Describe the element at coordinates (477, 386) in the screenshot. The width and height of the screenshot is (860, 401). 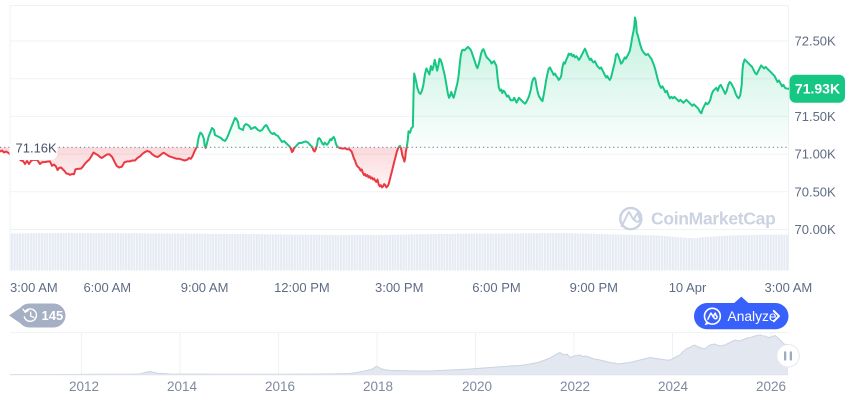
I see `svg-text: 2020` at that location.